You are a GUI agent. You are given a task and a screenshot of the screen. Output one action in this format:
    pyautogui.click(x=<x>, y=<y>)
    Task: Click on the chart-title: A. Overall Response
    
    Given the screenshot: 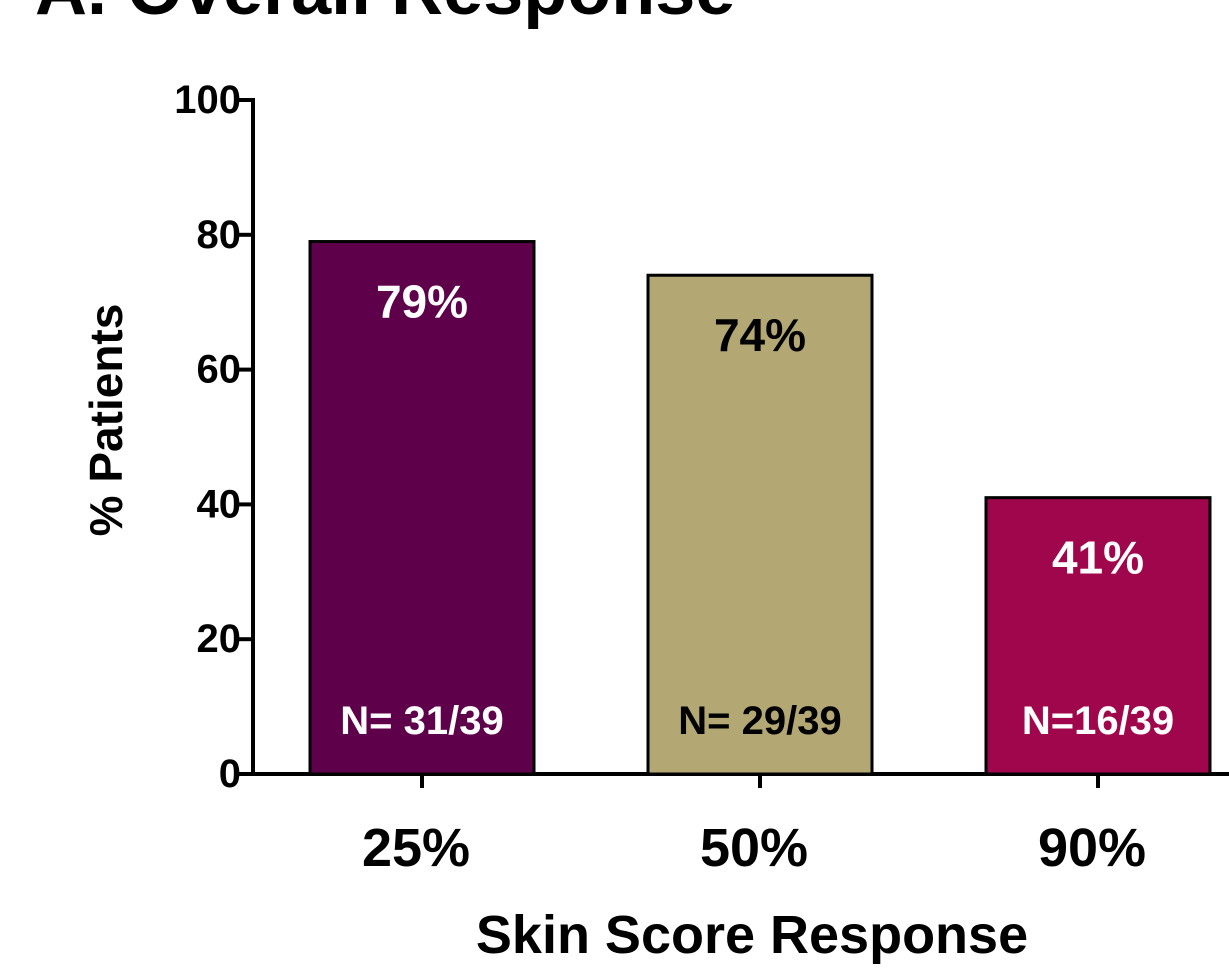 What is the action you would take?
    pyautogui.click(x=385, y=15)
    